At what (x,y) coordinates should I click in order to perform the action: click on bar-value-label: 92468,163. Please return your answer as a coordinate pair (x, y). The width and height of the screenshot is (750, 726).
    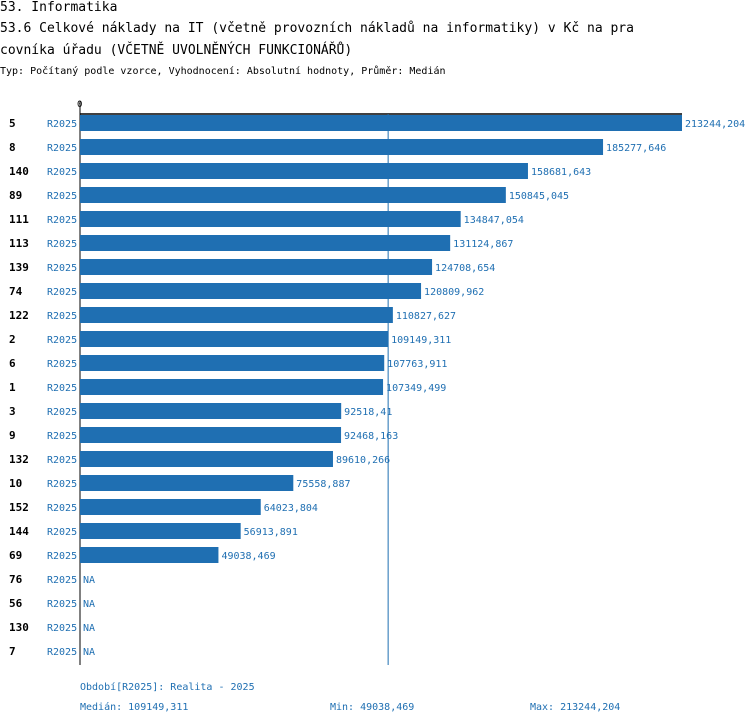
    Looking at the image, I should click on (371, 436).